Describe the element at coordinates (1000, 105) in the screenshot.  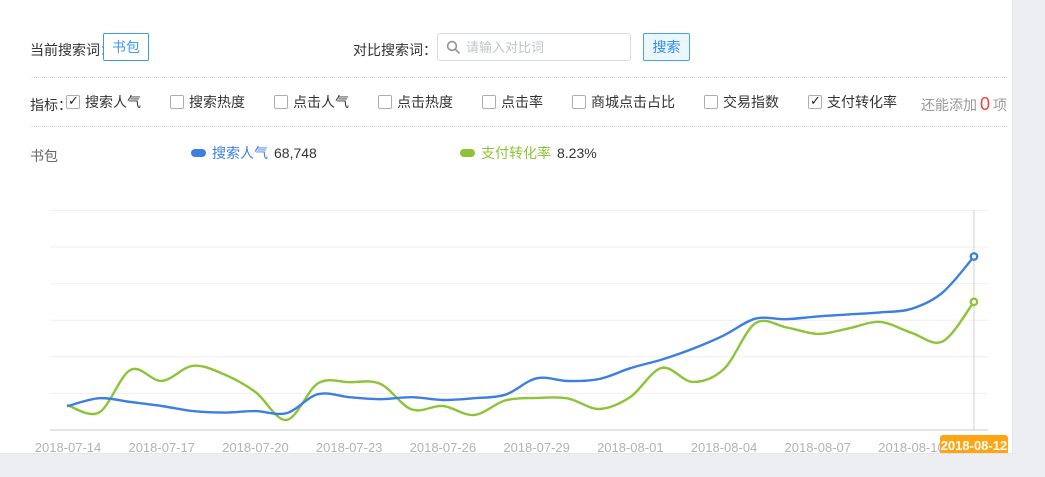
I see `remaining-suffix: 项` at that location.